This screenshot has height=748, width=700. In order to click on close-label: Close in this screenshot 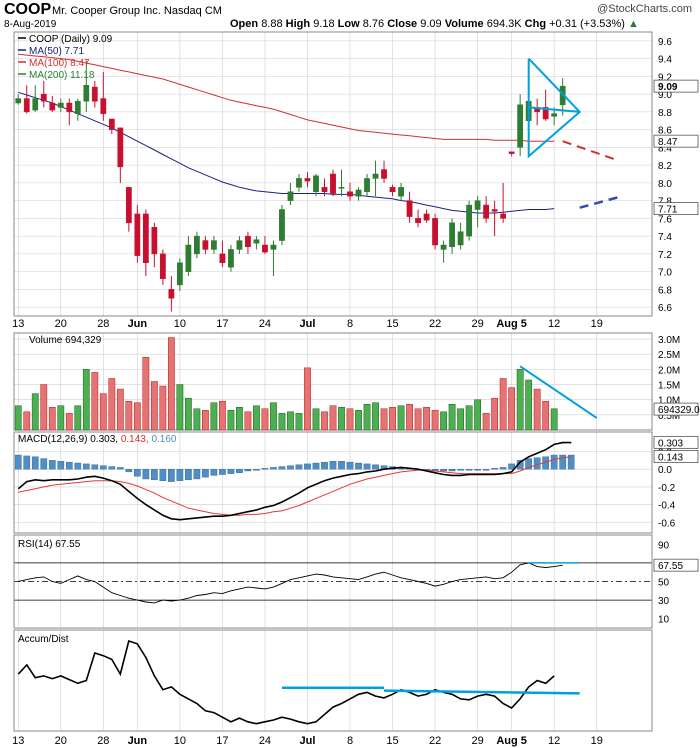, I will do `click(402, 24)`.